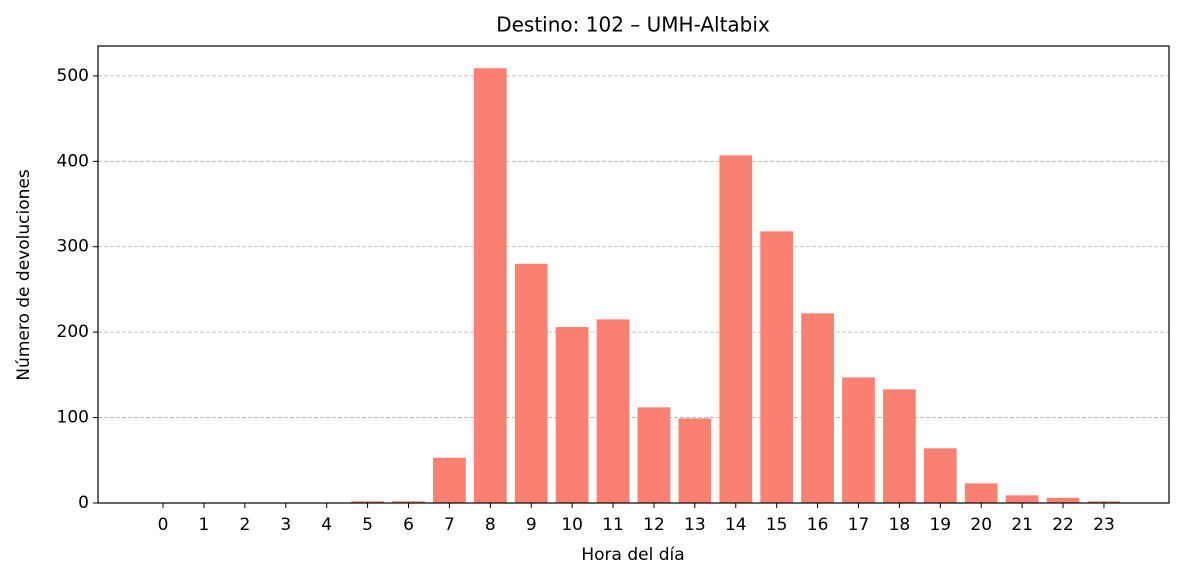 Image resolution: width=1184 pixels, height=585 pixels. Describe the element at coordinates (73, 161) in the screenshot. I see `y-tick-label: 400` at that location.